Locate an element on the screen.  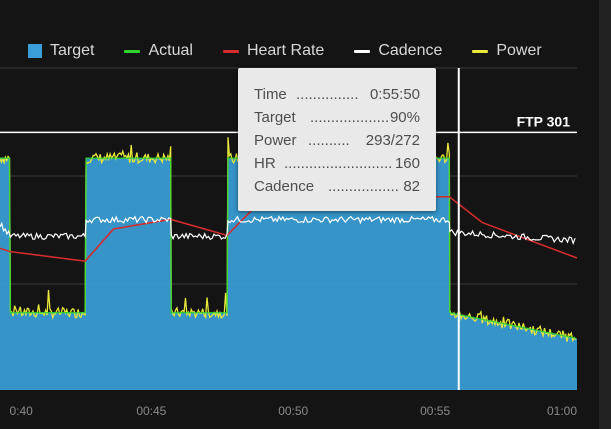
tooltip-key: Target is located at coordinates (275, 117).